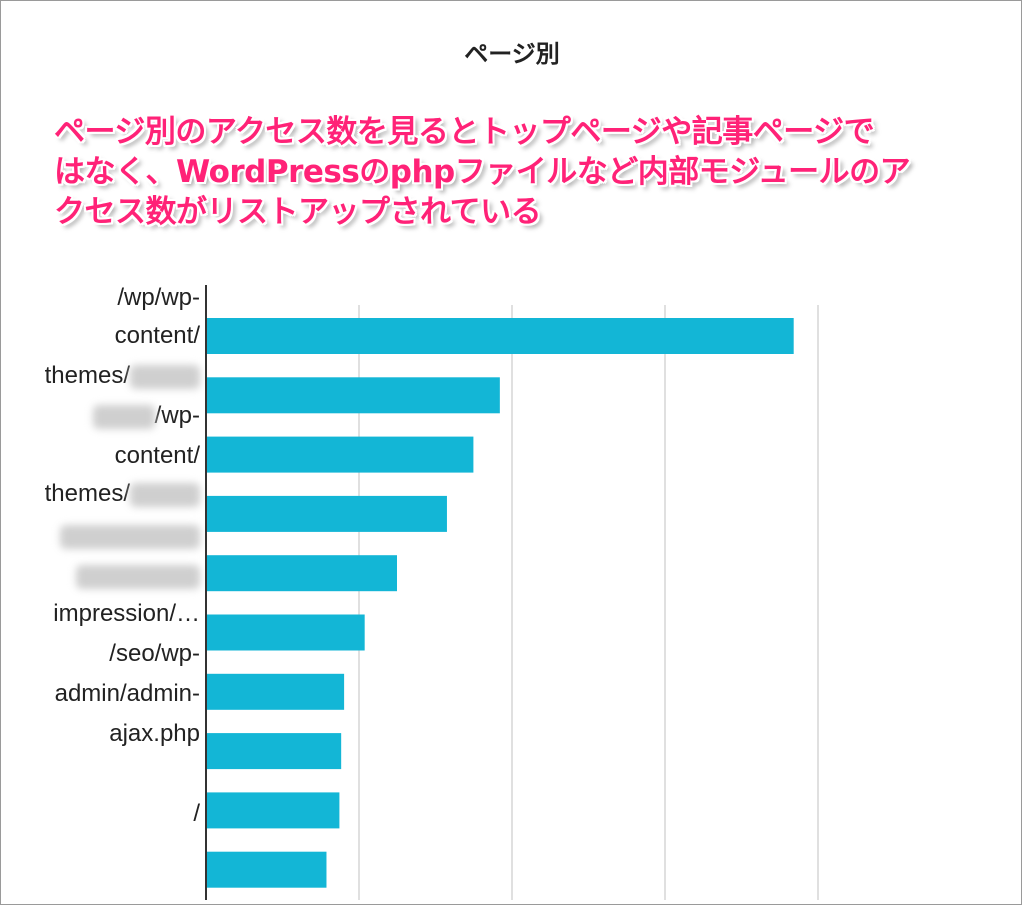  I want to click on chart-title: ページ別, so click(512, 54).